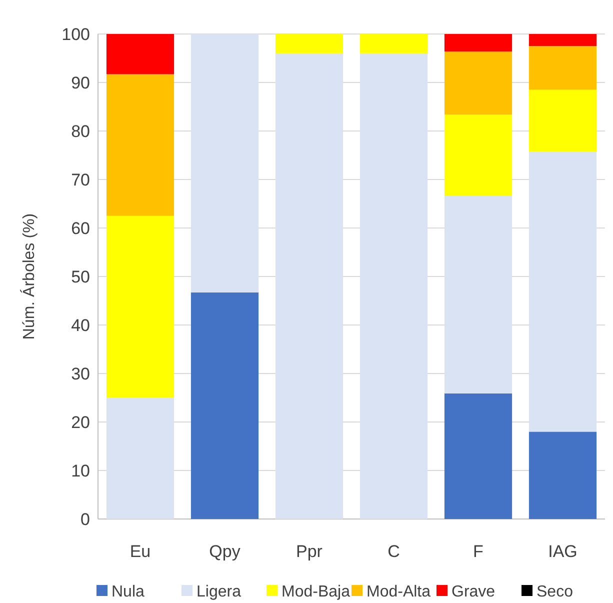  Describe the element at coordinates (555, 592) in the screenshot. I see `legend-label: Seco` at that location.